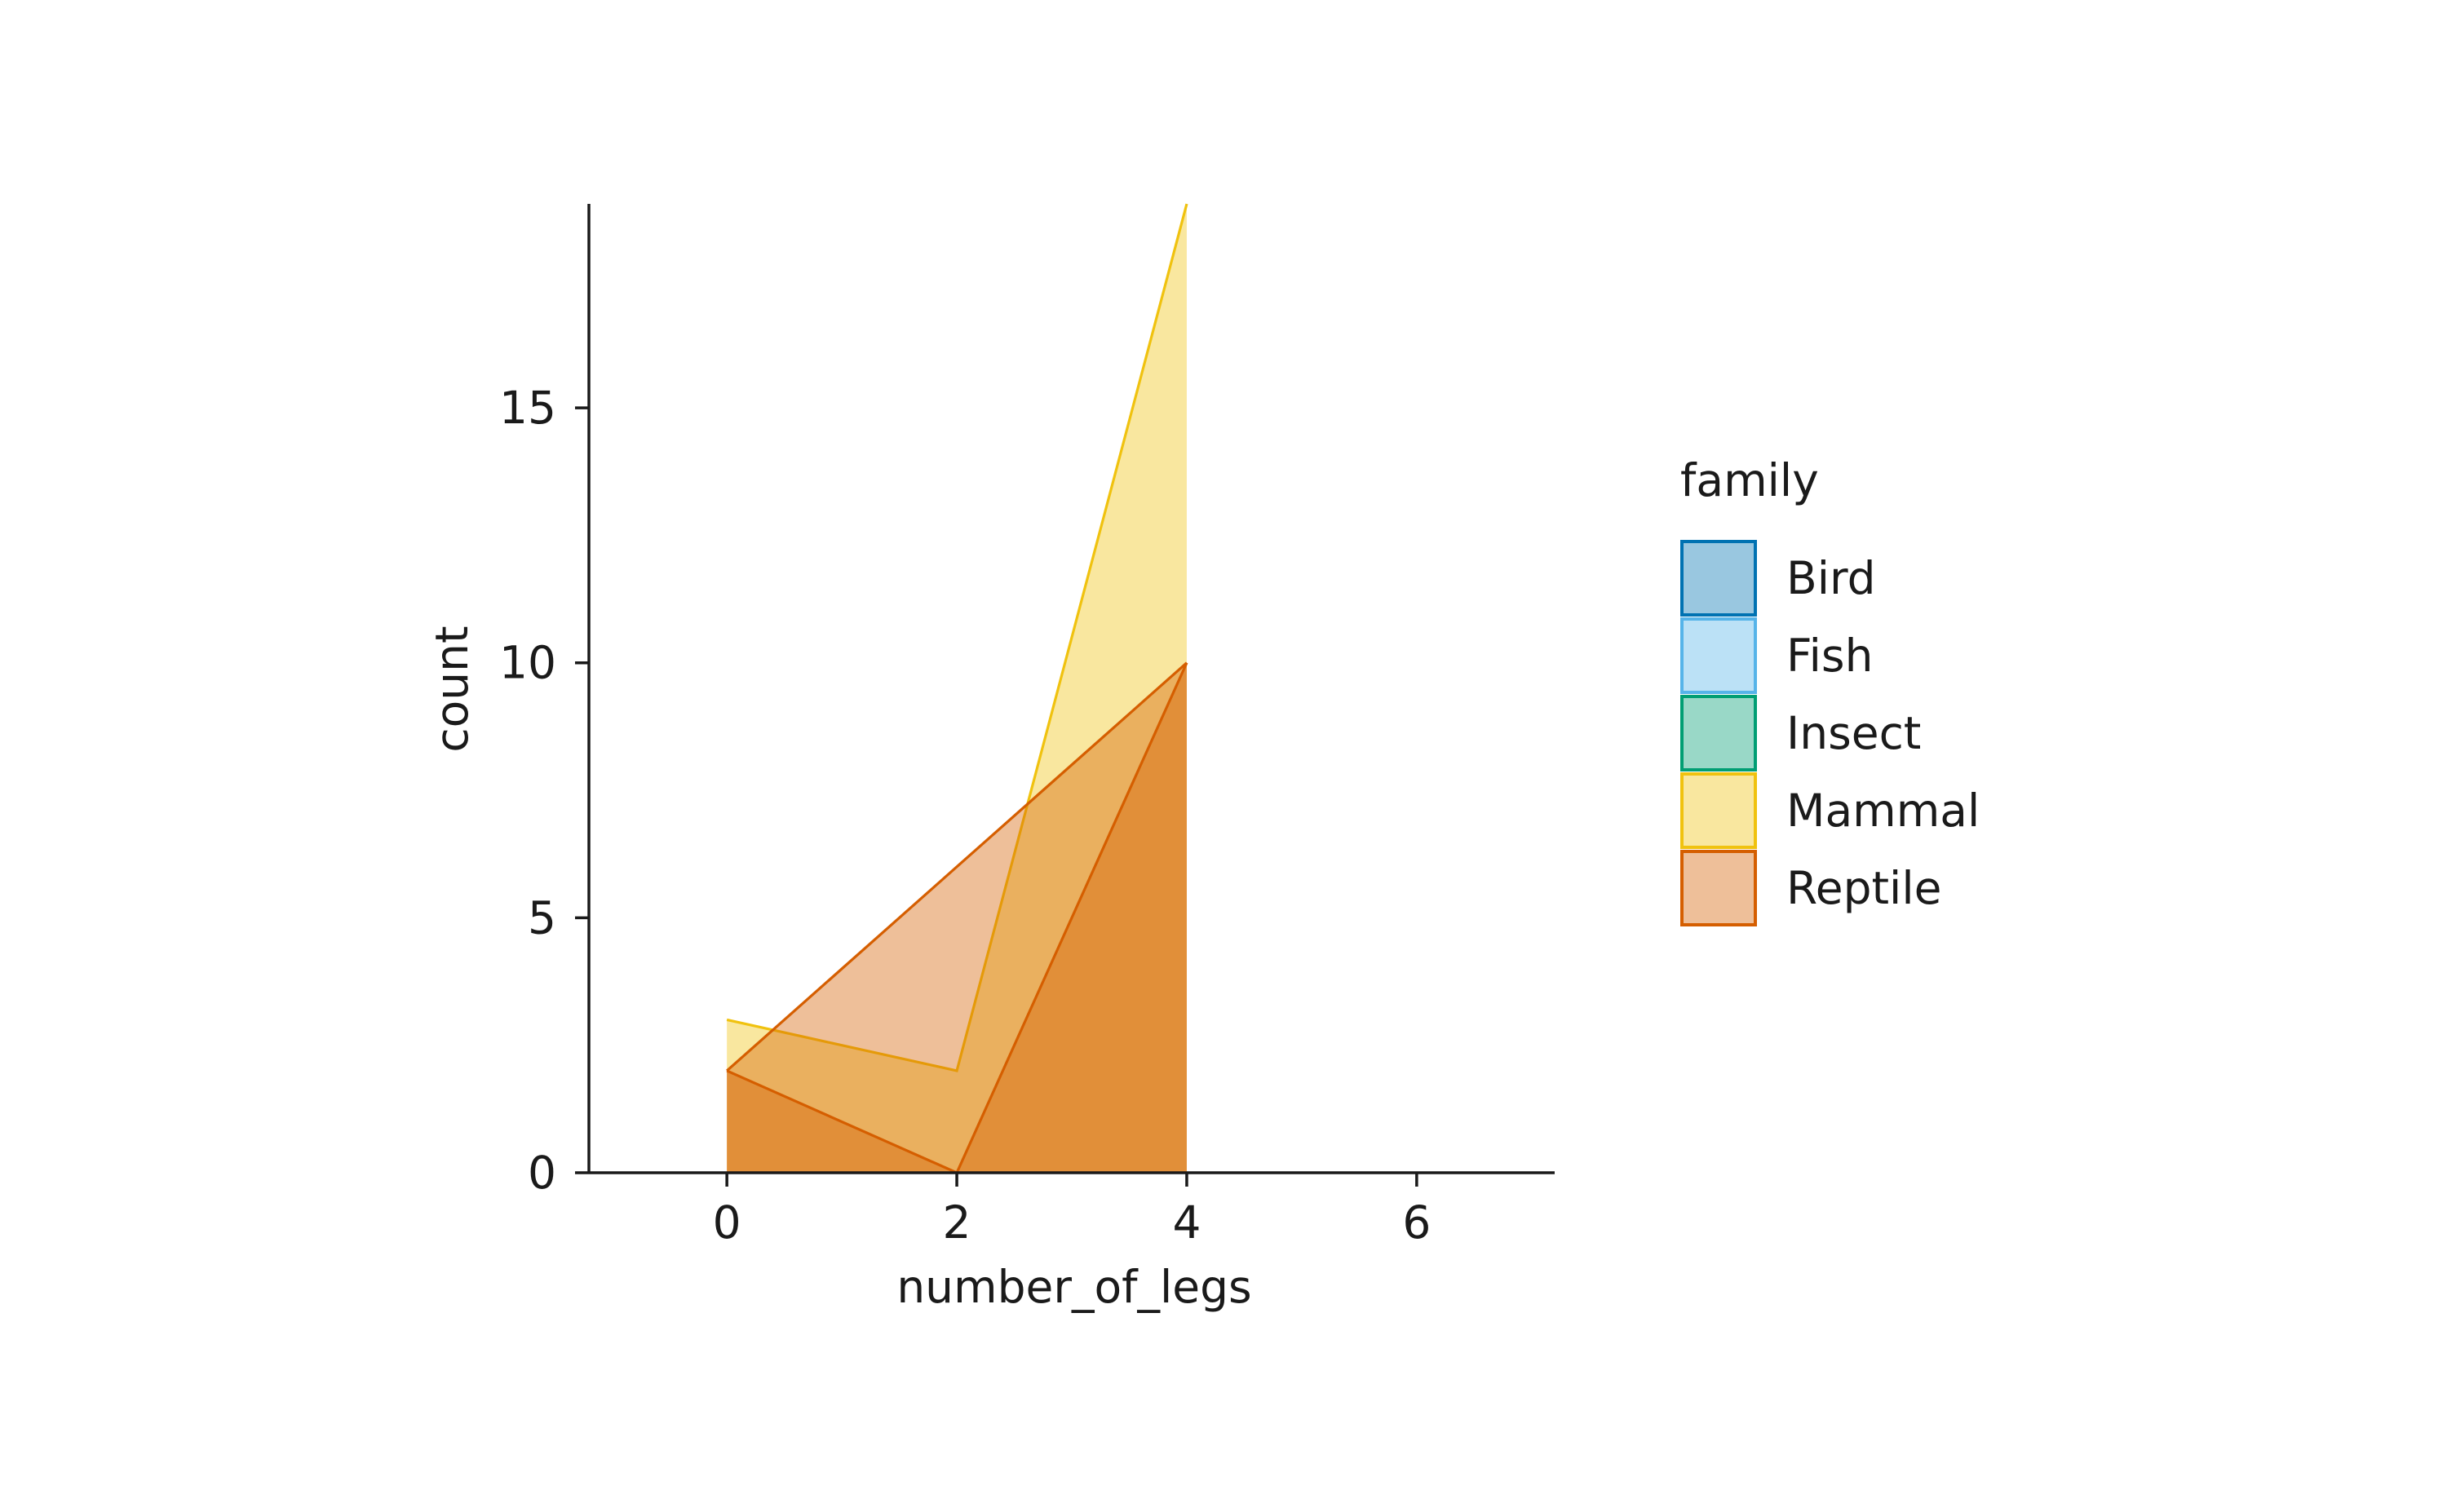 Image resolution: width=2447 pixels, height=1512 pixels. I want to click on legend-label-reptile: Reptile, so click(1863, 888).